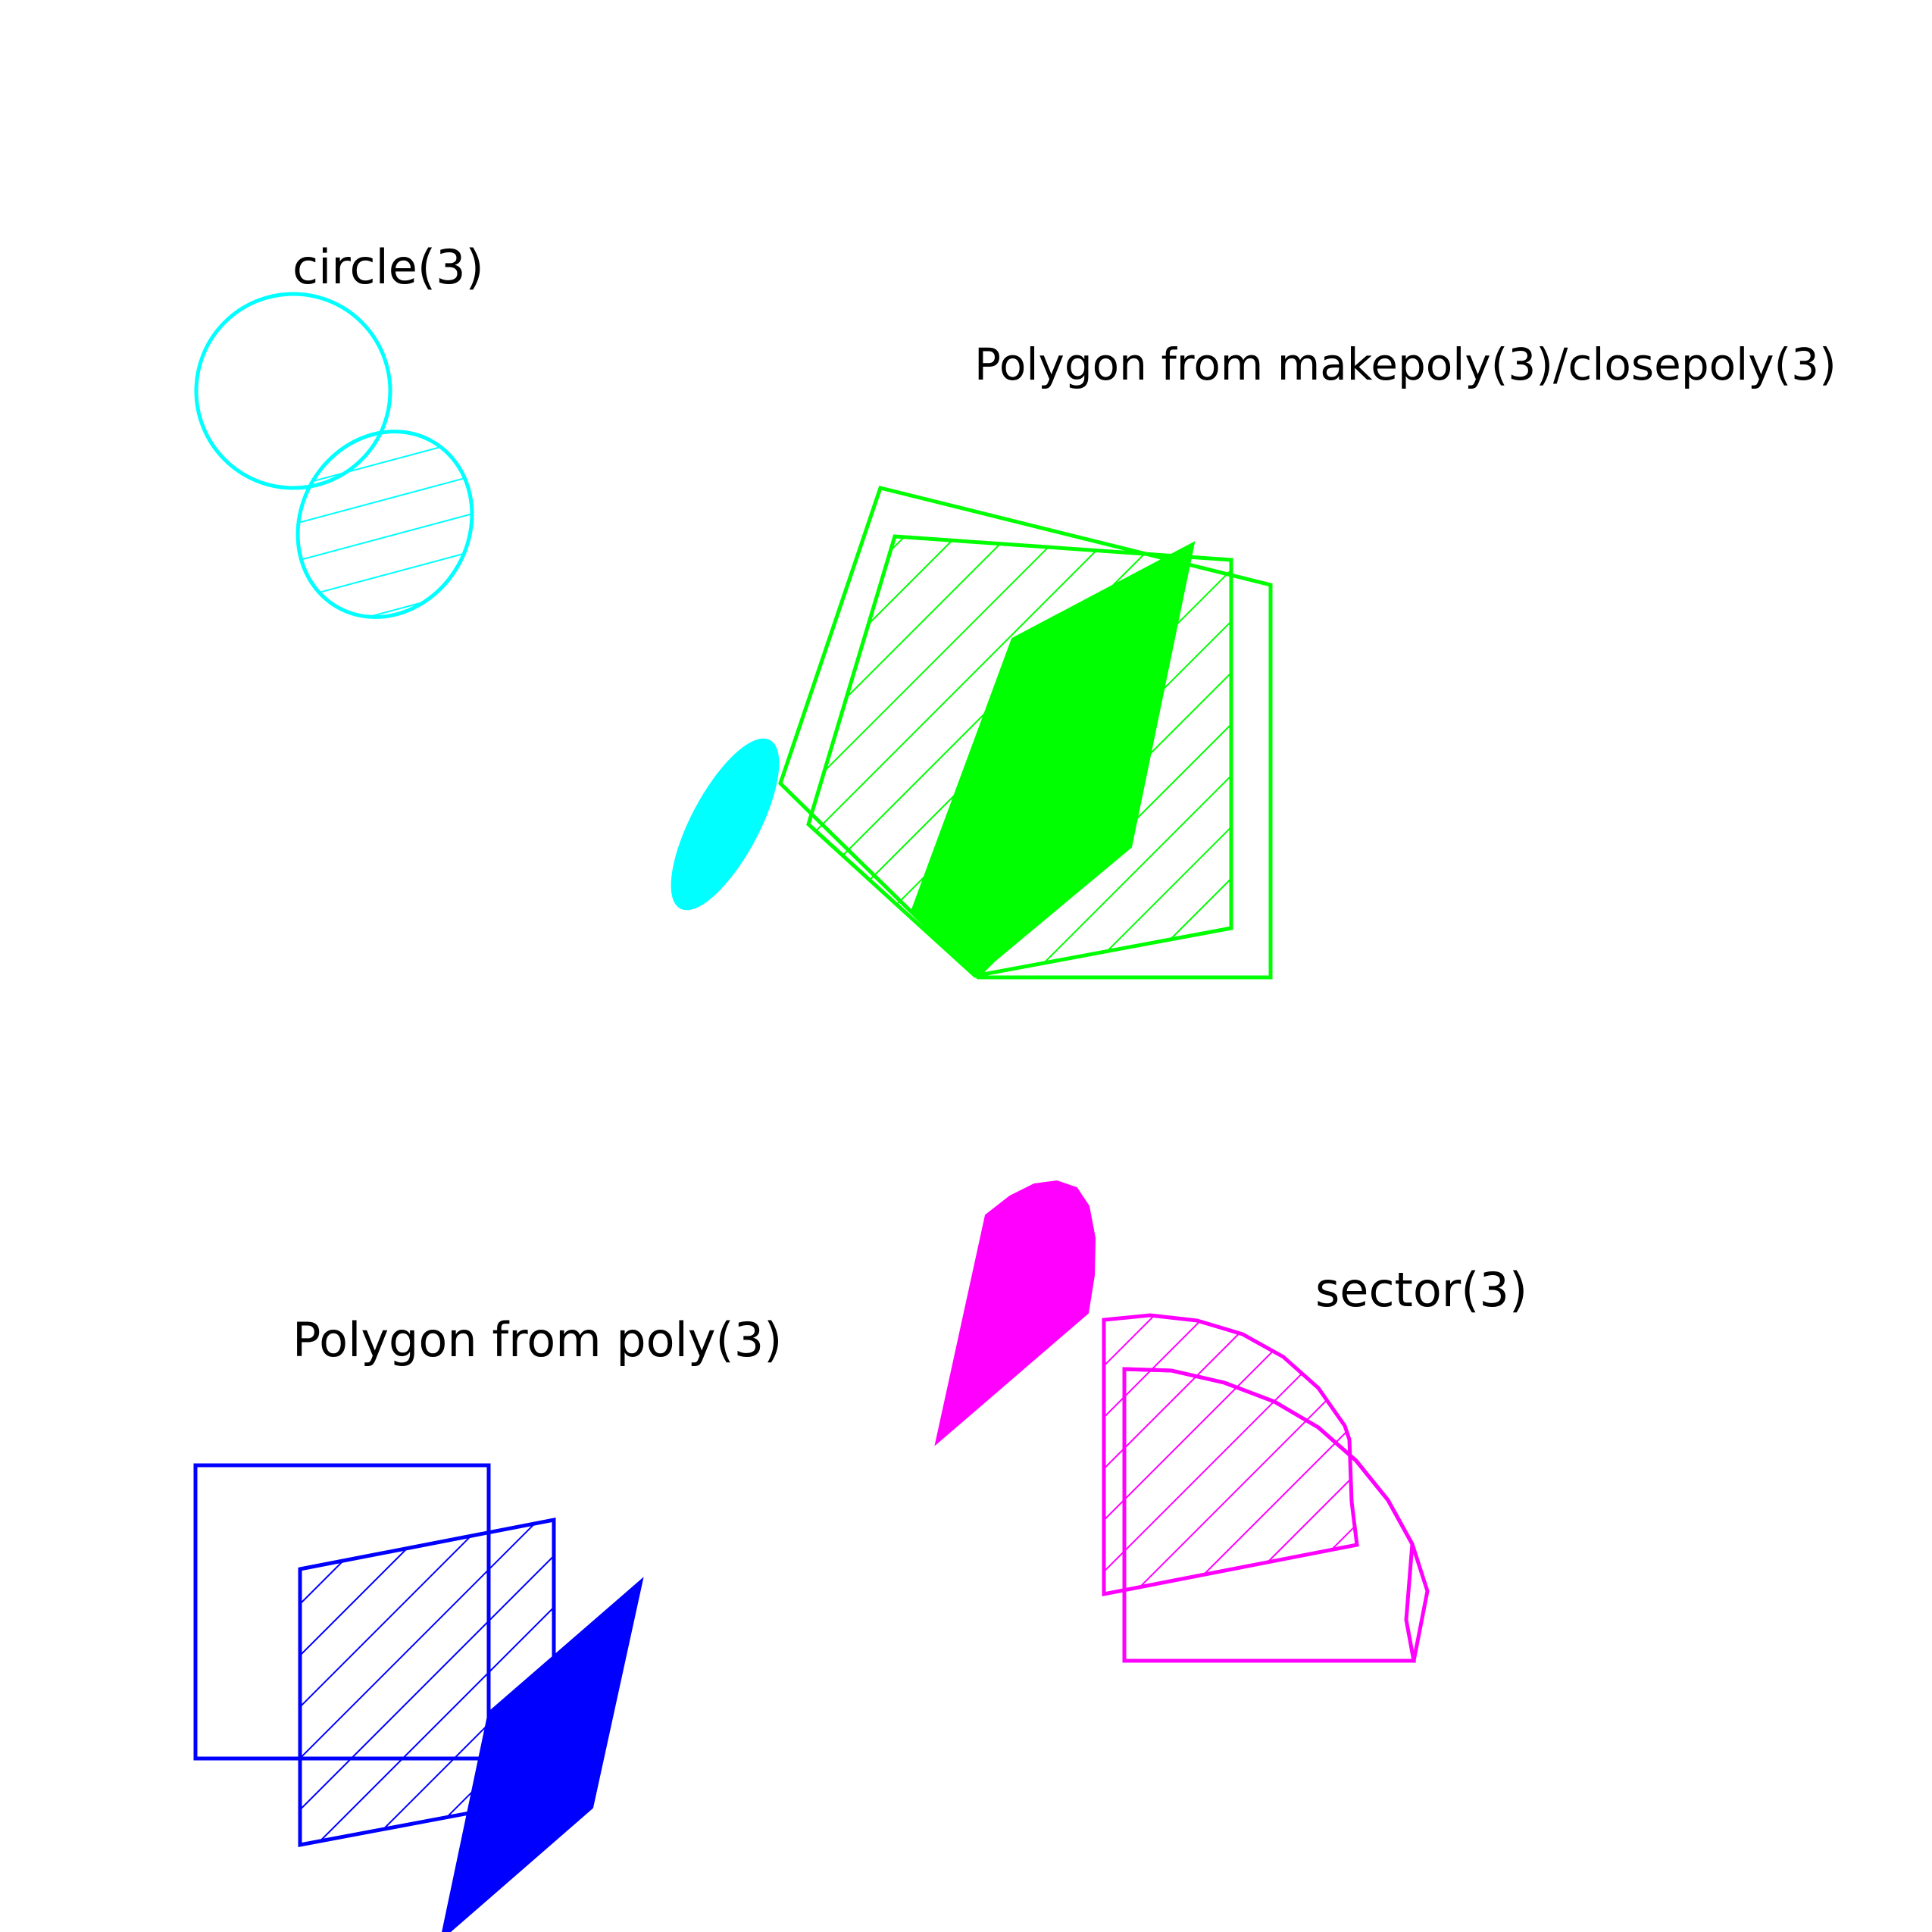 This screenshot has height=1932, width=1932. What do you see at coordinates (1230, 1455) in the screenshot?
I see `sector-hatched` at bounding box center [1230, 1455].